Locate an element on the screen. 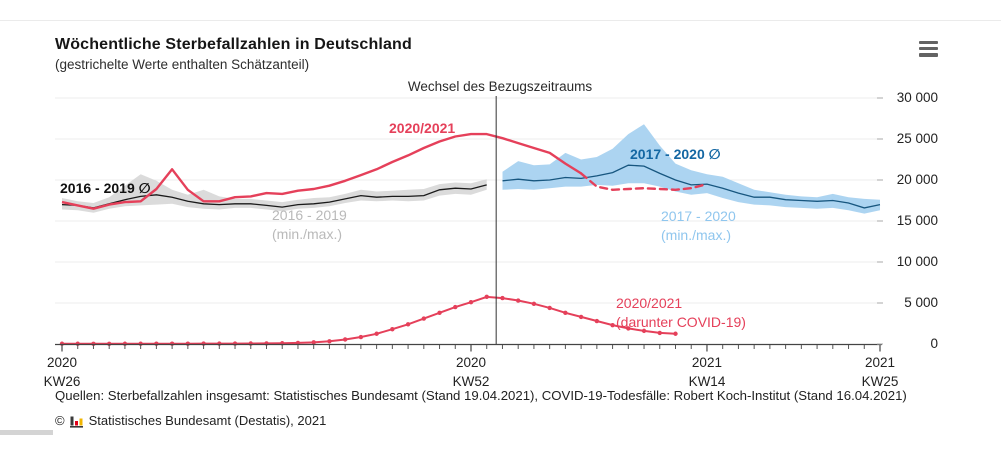 Image resolution: width=1001 pixels, height=472 pixels. line-covid is located at coordinates (369, 320).